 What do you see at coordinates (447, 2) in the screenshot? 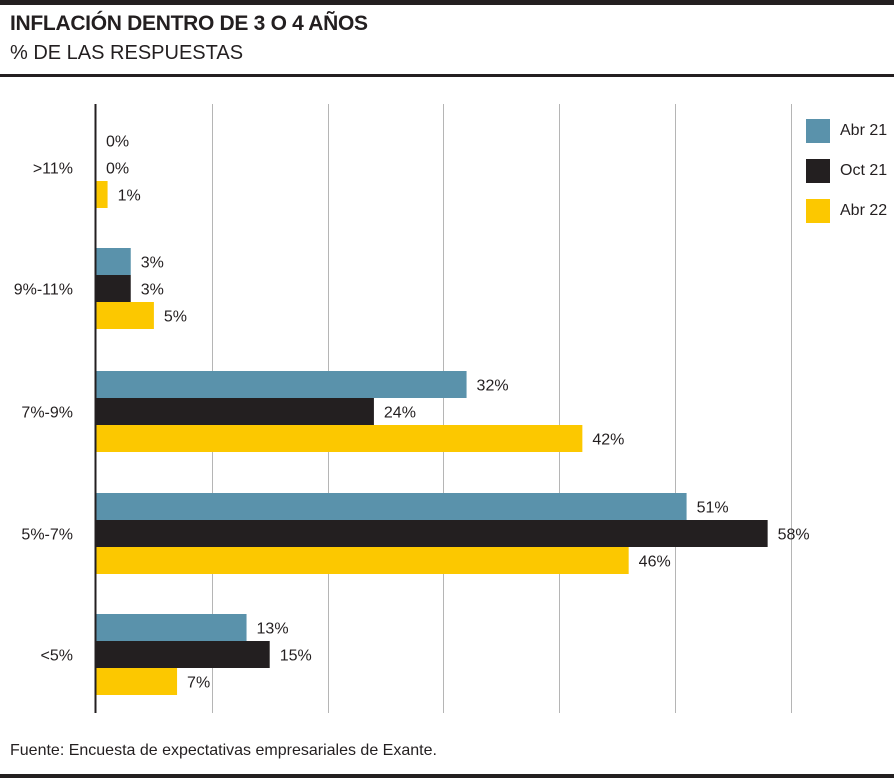
I see `top-rule` at bounding box center [447, 2].